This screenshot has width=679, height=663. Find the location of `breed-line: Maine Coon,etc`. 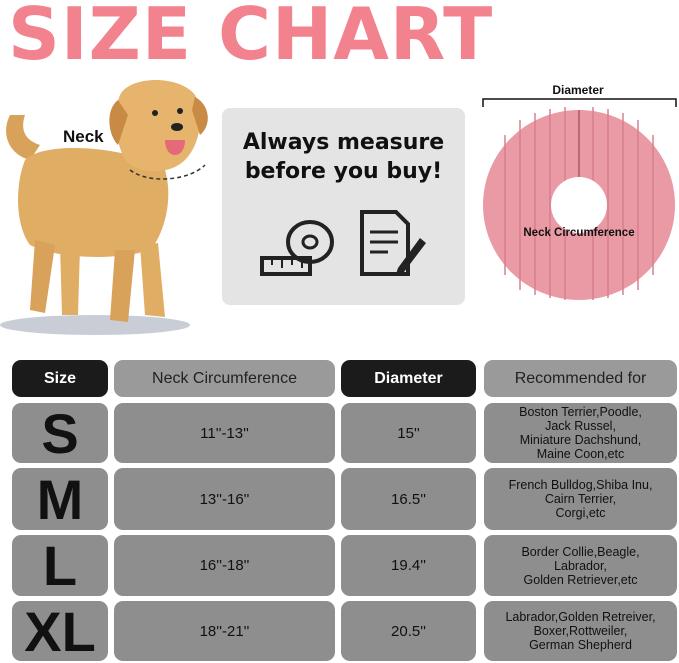

breed-line: Maine Coon,etc is located at coordinates (580, 454).